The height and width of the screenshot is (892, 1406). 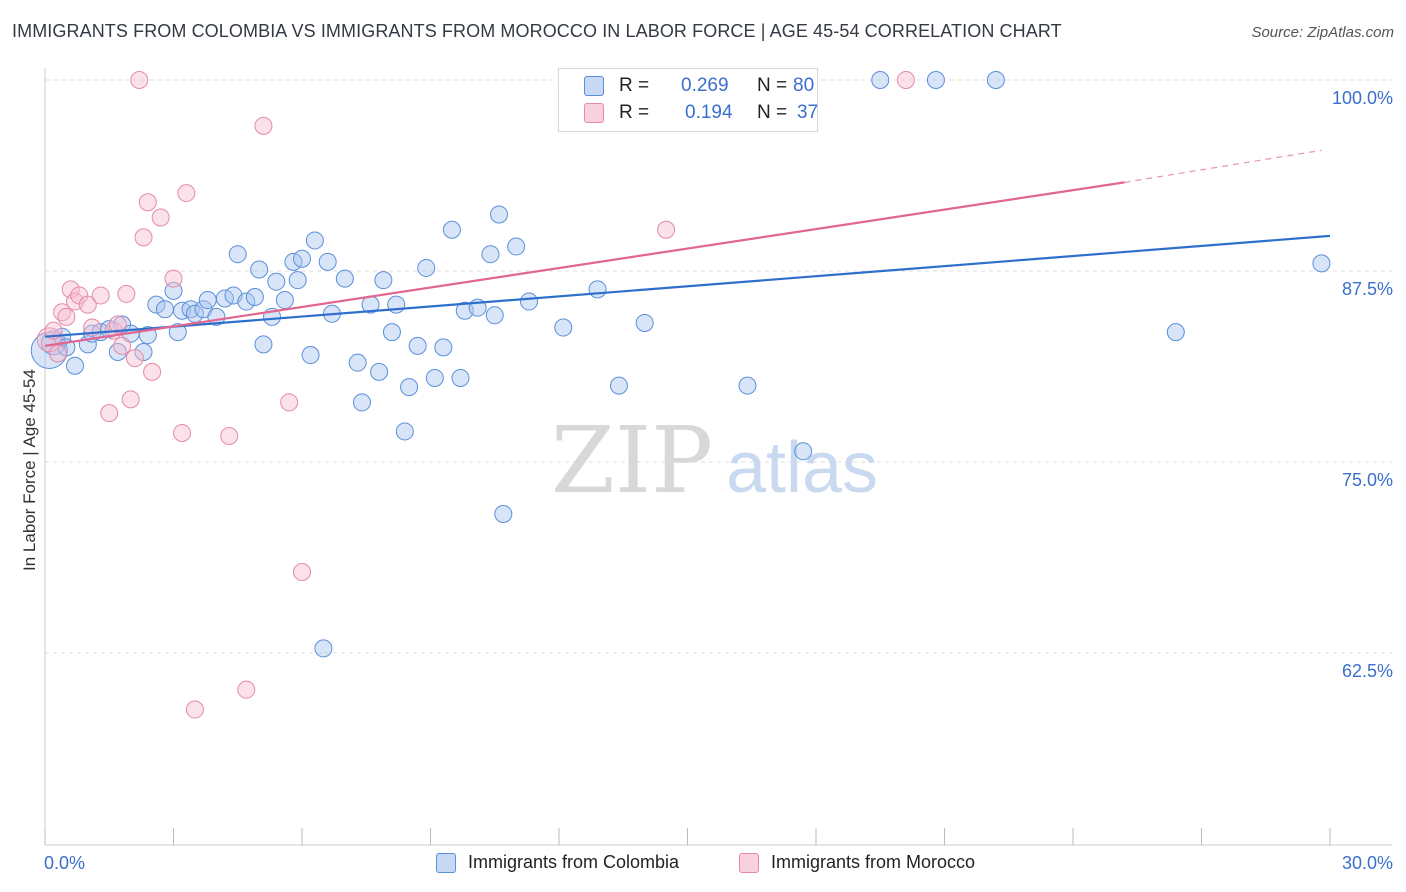 What do you see at coordinates (873, 862) in the screenshot?
I see `morocco-legend-label: Immigrants from Morocco` at bounding box center [873, 862].